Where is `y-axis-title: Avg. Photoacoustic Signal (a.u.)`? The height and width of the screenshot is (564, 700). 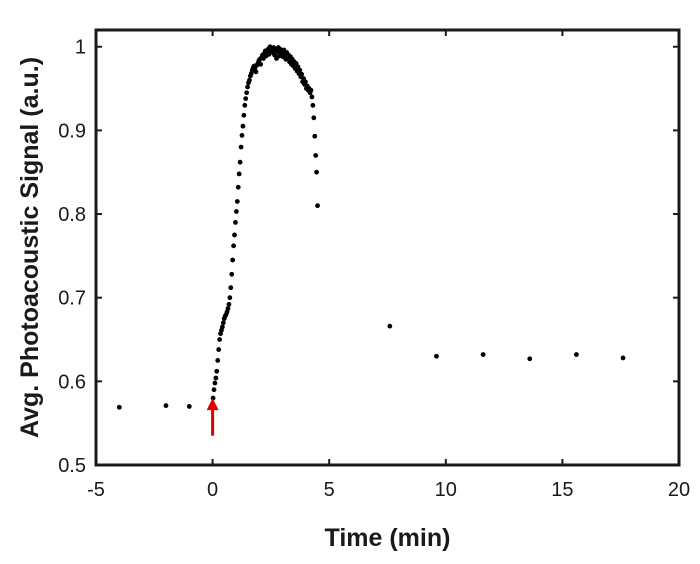 y-axis-title: Avg. Photoacoustic Signal (a.u.) is located at coordinates (30, 247).